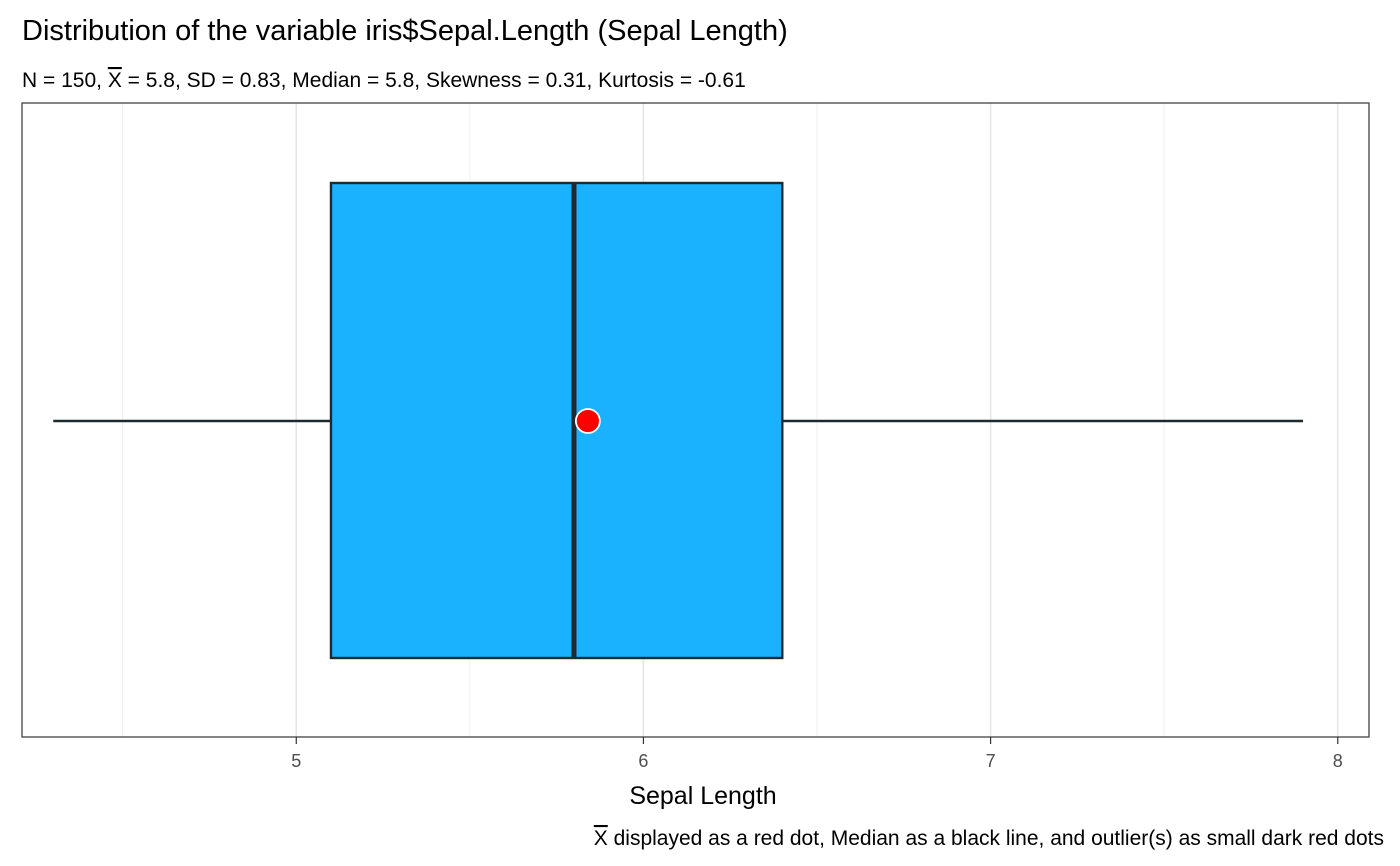 The image size is (1400, 866). I want to click on x-tick-label-1: 6, so click(643, 761).